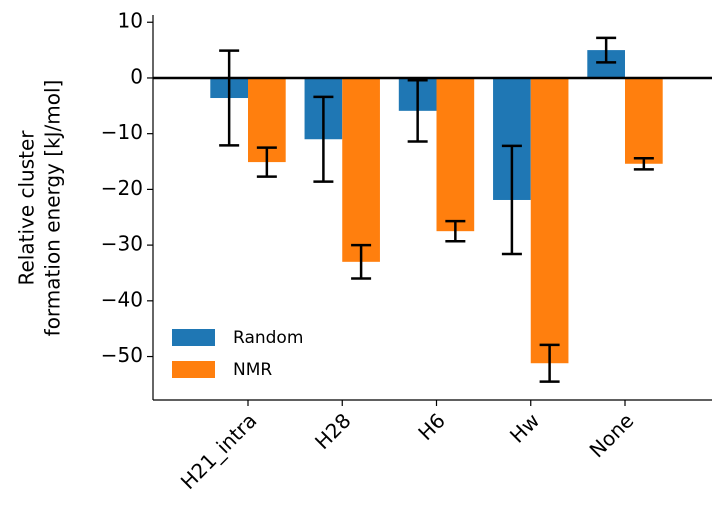  What do you see at coordinates (122, 355) in the screenshot?
I see `y-tick-label: −50` at bounding box center [122, 355].